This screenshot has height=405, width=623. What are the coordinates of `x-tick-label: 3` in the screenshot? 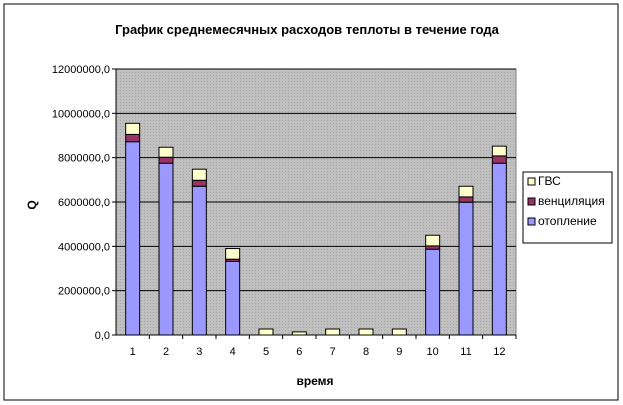 It's located at (199, 352).